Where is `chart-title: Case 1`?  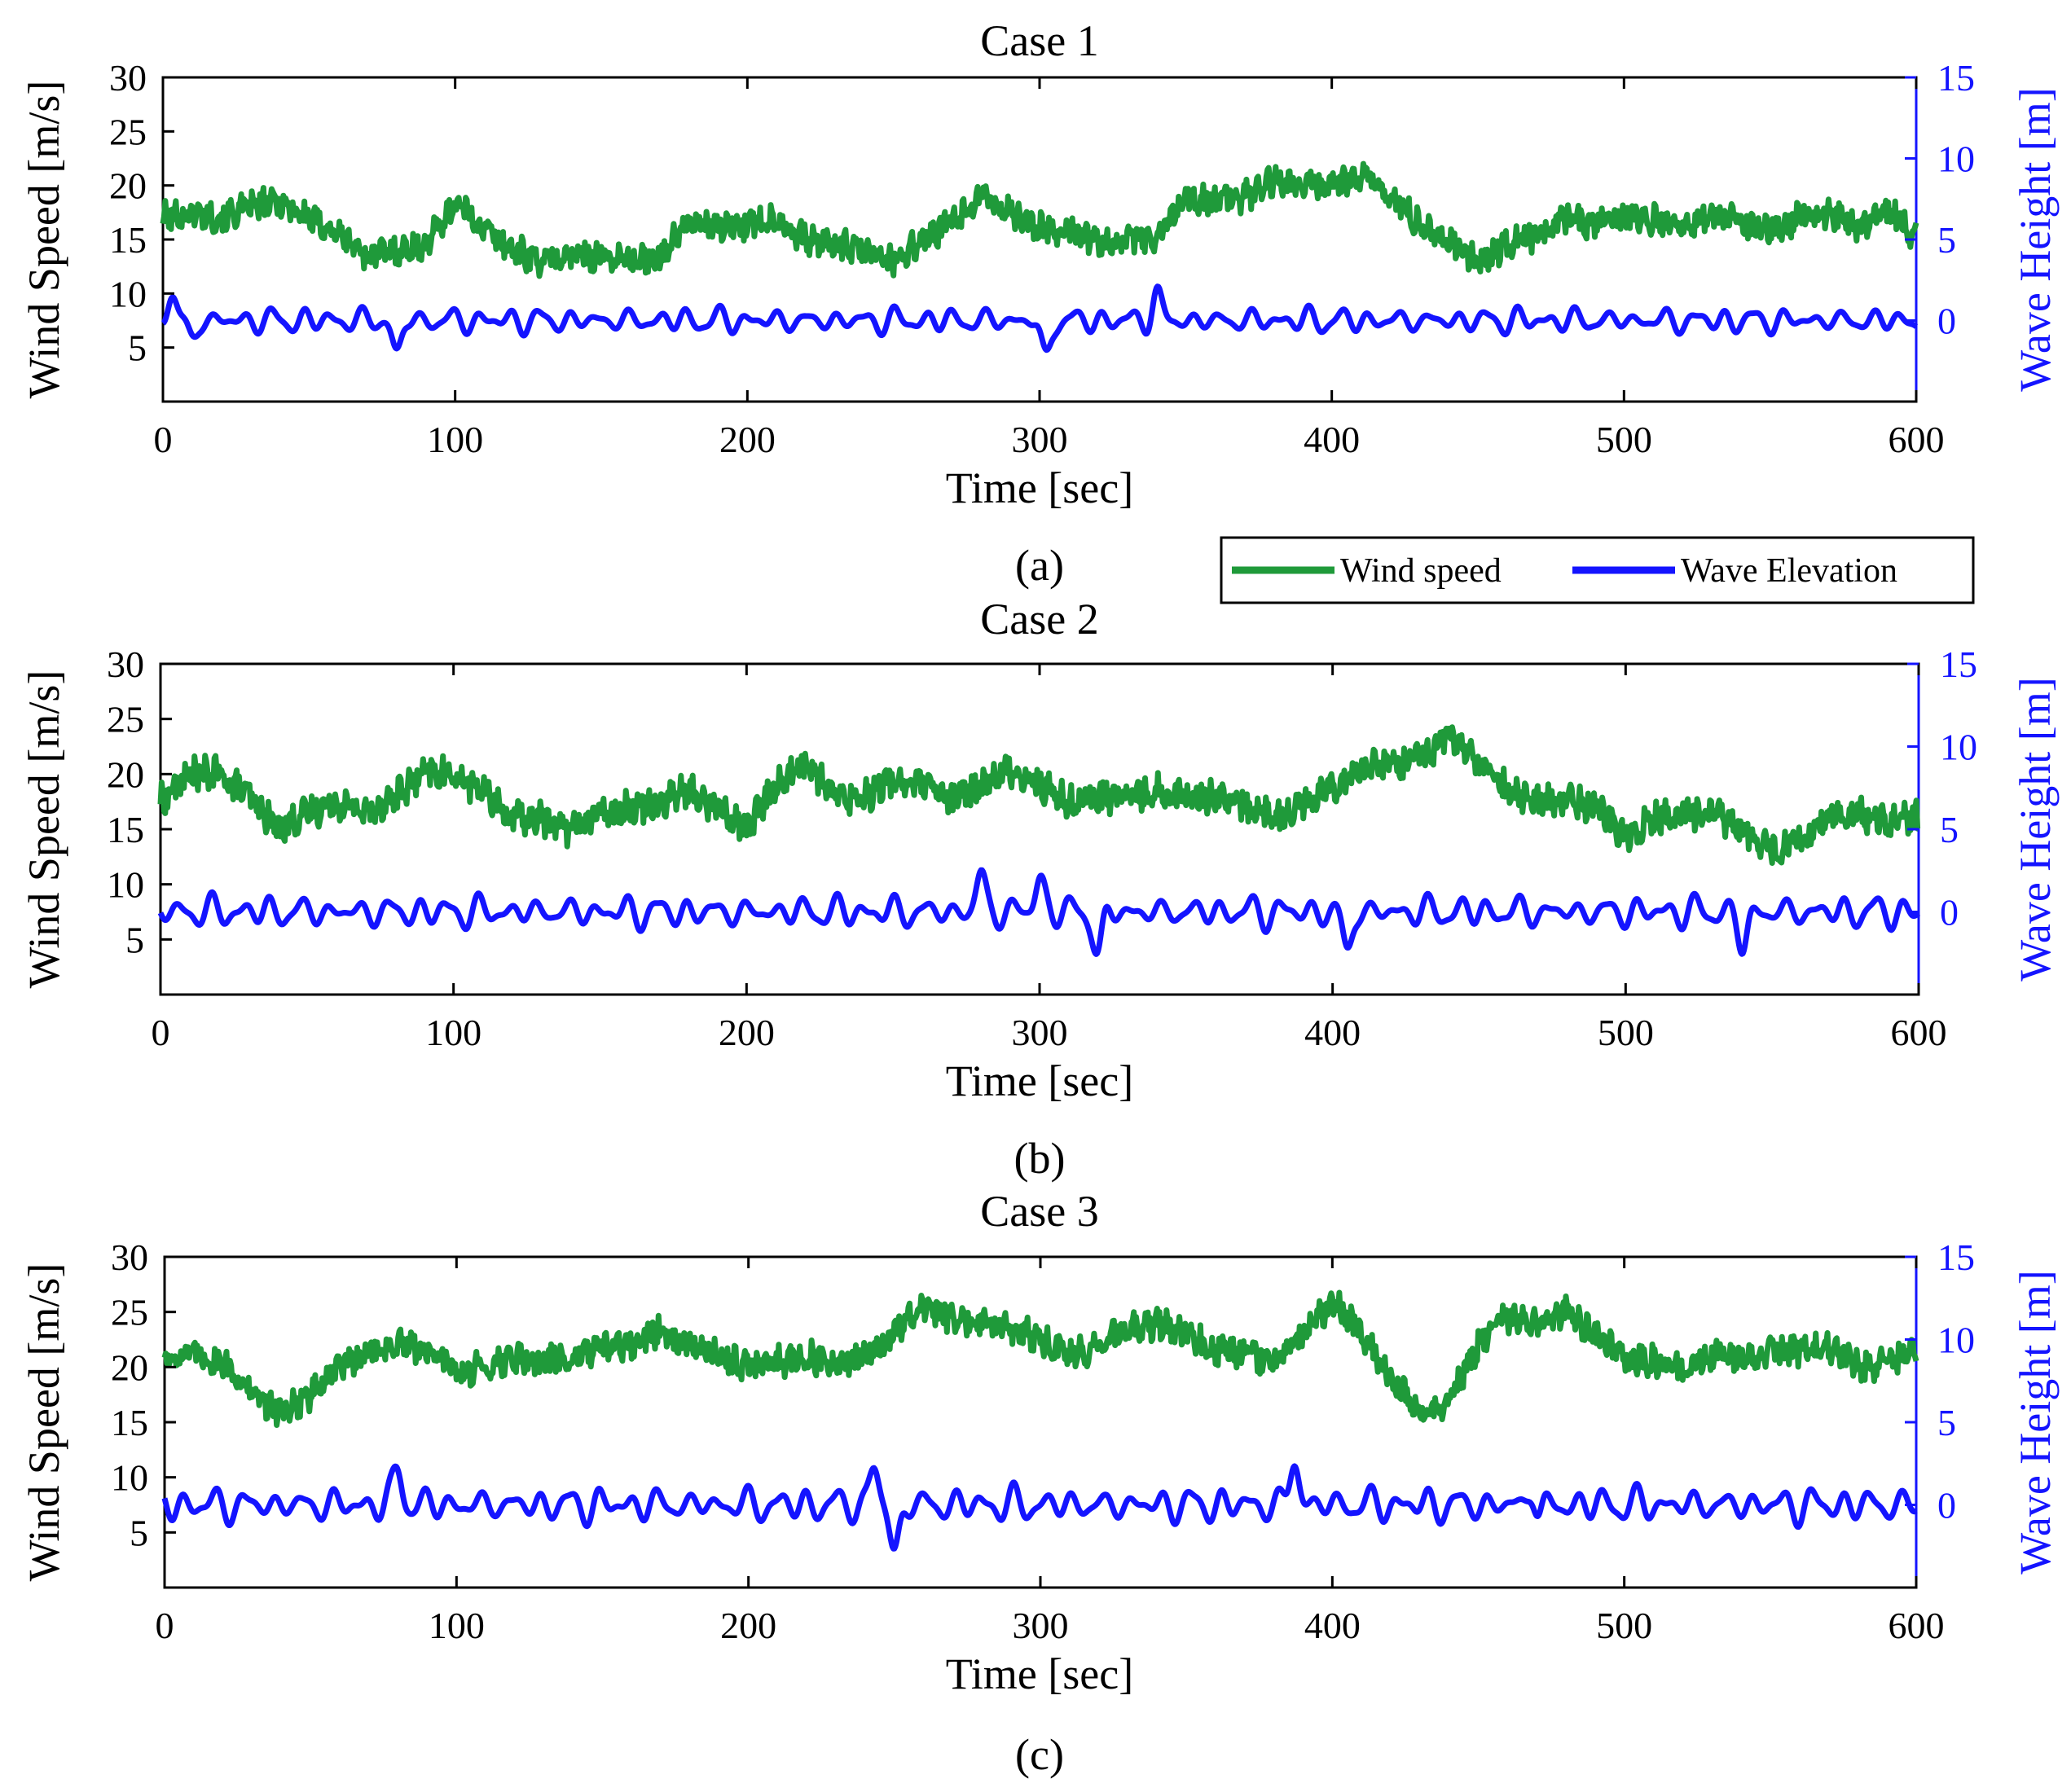 chart-title: Case 1 is located at coordinates (1039, 40).